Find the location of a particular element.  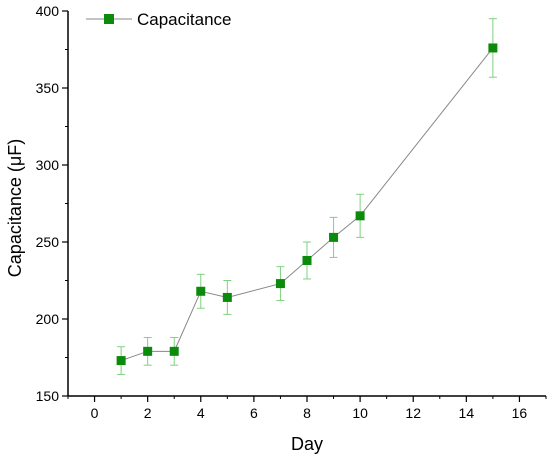

y-axis-title: Capacitance (μF) is located at coordinates (15, 208).